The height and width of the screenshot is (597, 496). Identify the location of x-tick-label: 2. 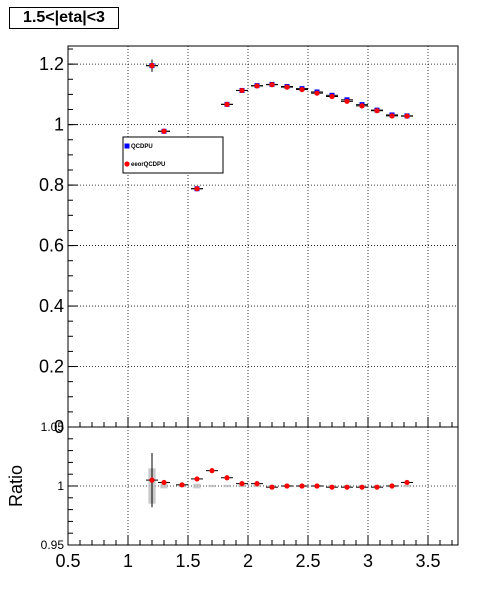
(248, 561).